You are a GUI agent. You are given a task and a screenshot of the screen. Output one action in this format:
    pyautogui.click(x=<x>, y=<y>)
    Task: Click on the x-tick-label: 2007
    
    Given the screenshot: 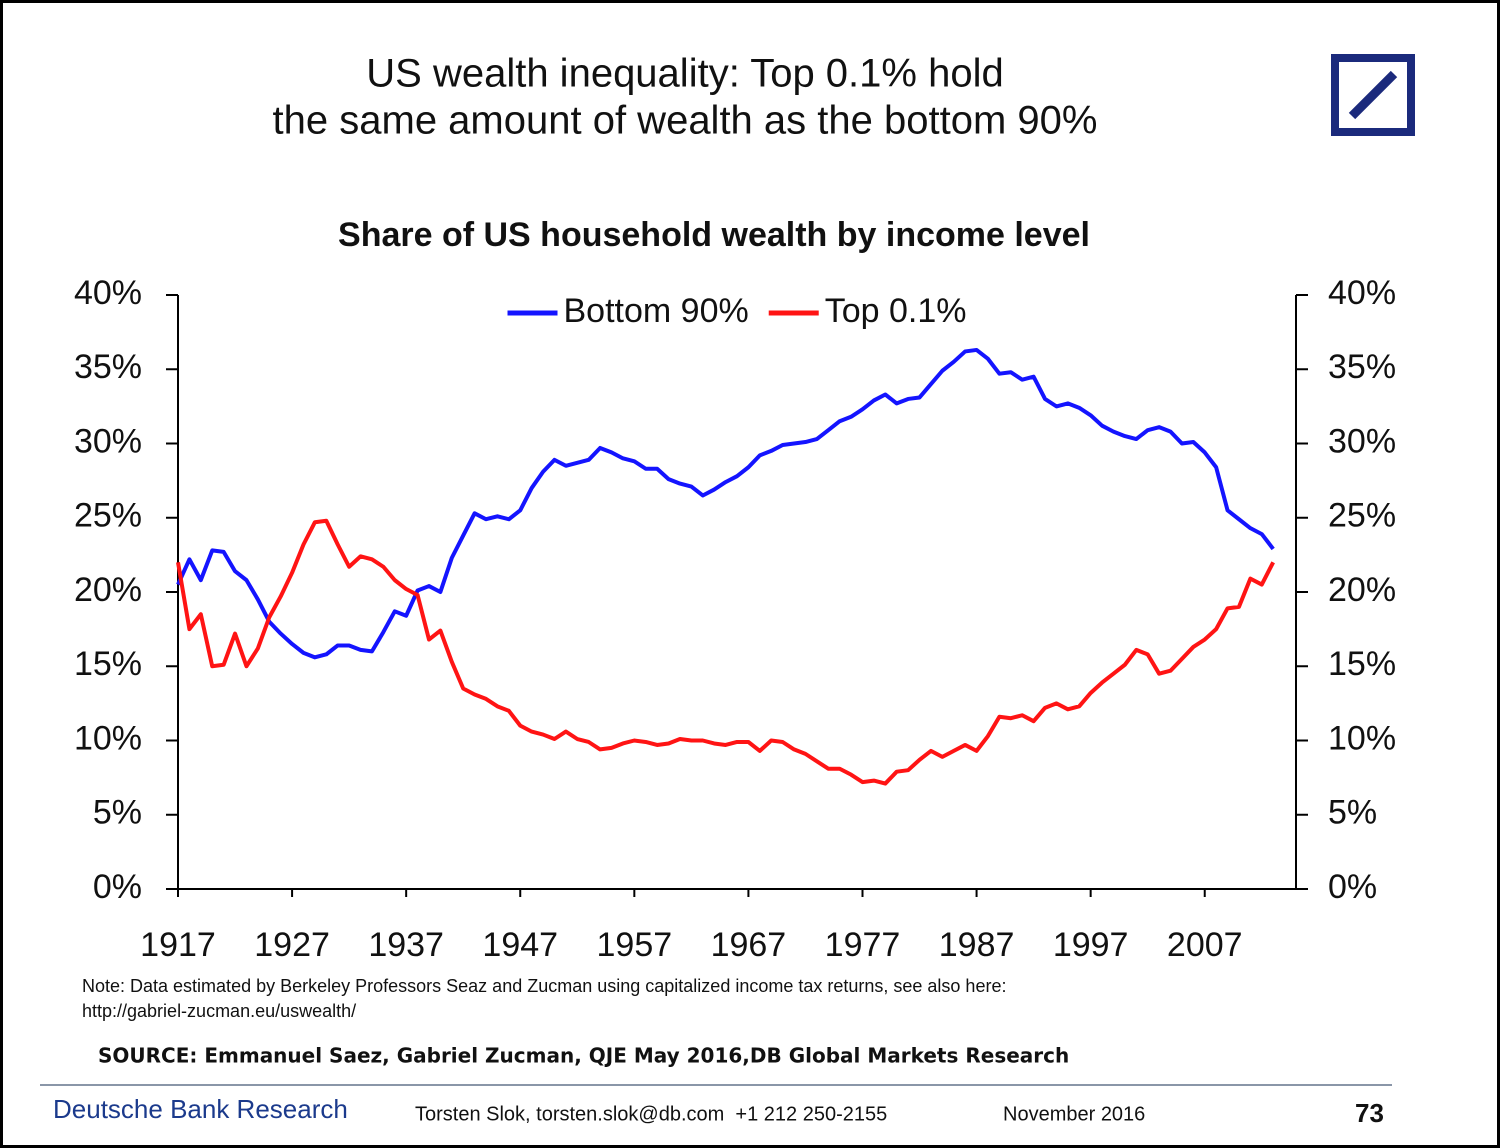 What is the action you would take?
    pyautogui.click(x=1205, y=945)
    